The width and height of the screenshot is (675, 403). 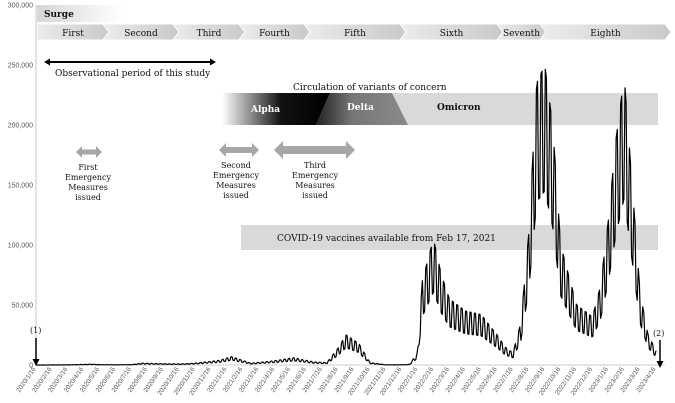 What do you see at coordinates (315, 195) in the screenshot?
I see `emergency3-line4: issued` at bounding box center [315, 195].